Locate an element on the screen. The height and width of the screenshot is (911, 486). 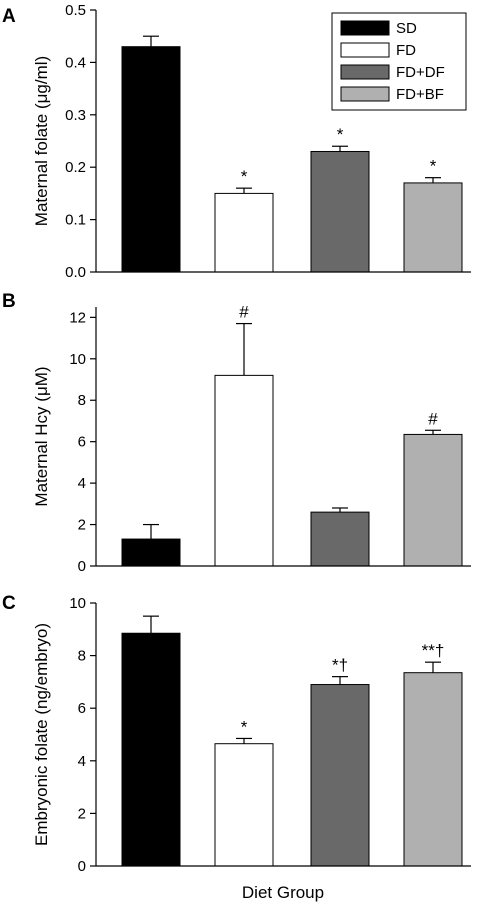
panel-letter-a: A is located at coordinates (9, 16).